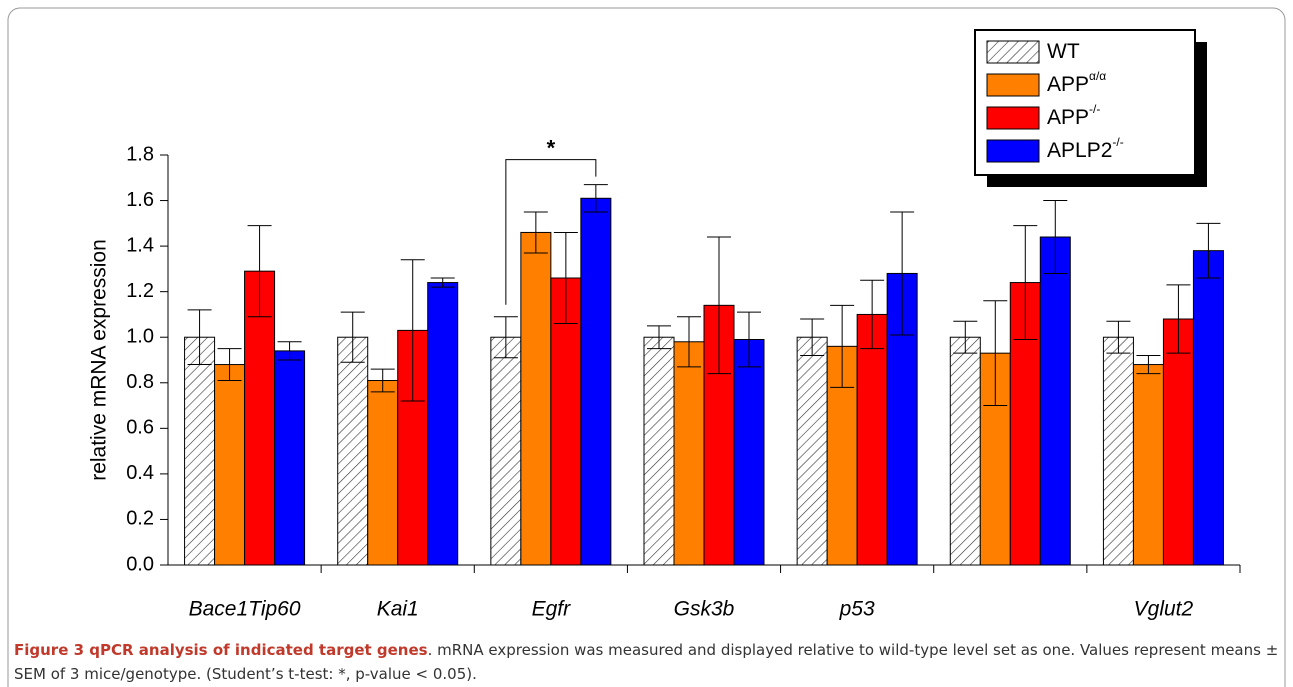  Describe the element at coordinates (140, 428) in the screenshot. I see `y-tick-label: 0.6` at that location.